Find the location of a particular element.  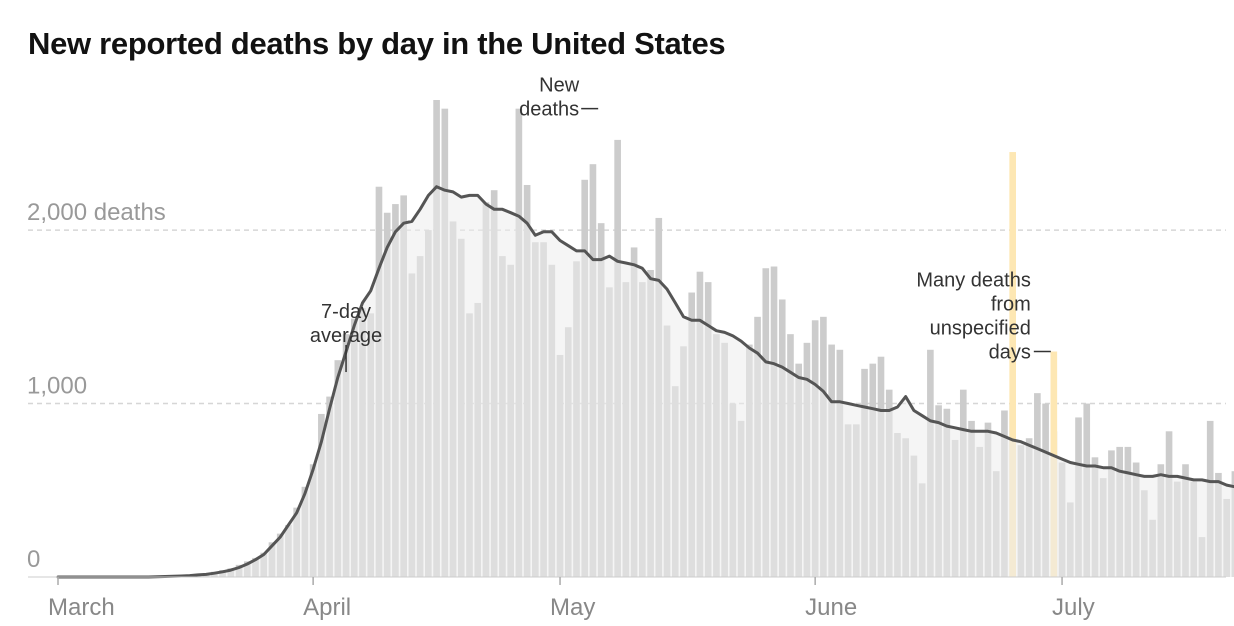

x-axis: March April May June July is located at coordinates (571, 599).